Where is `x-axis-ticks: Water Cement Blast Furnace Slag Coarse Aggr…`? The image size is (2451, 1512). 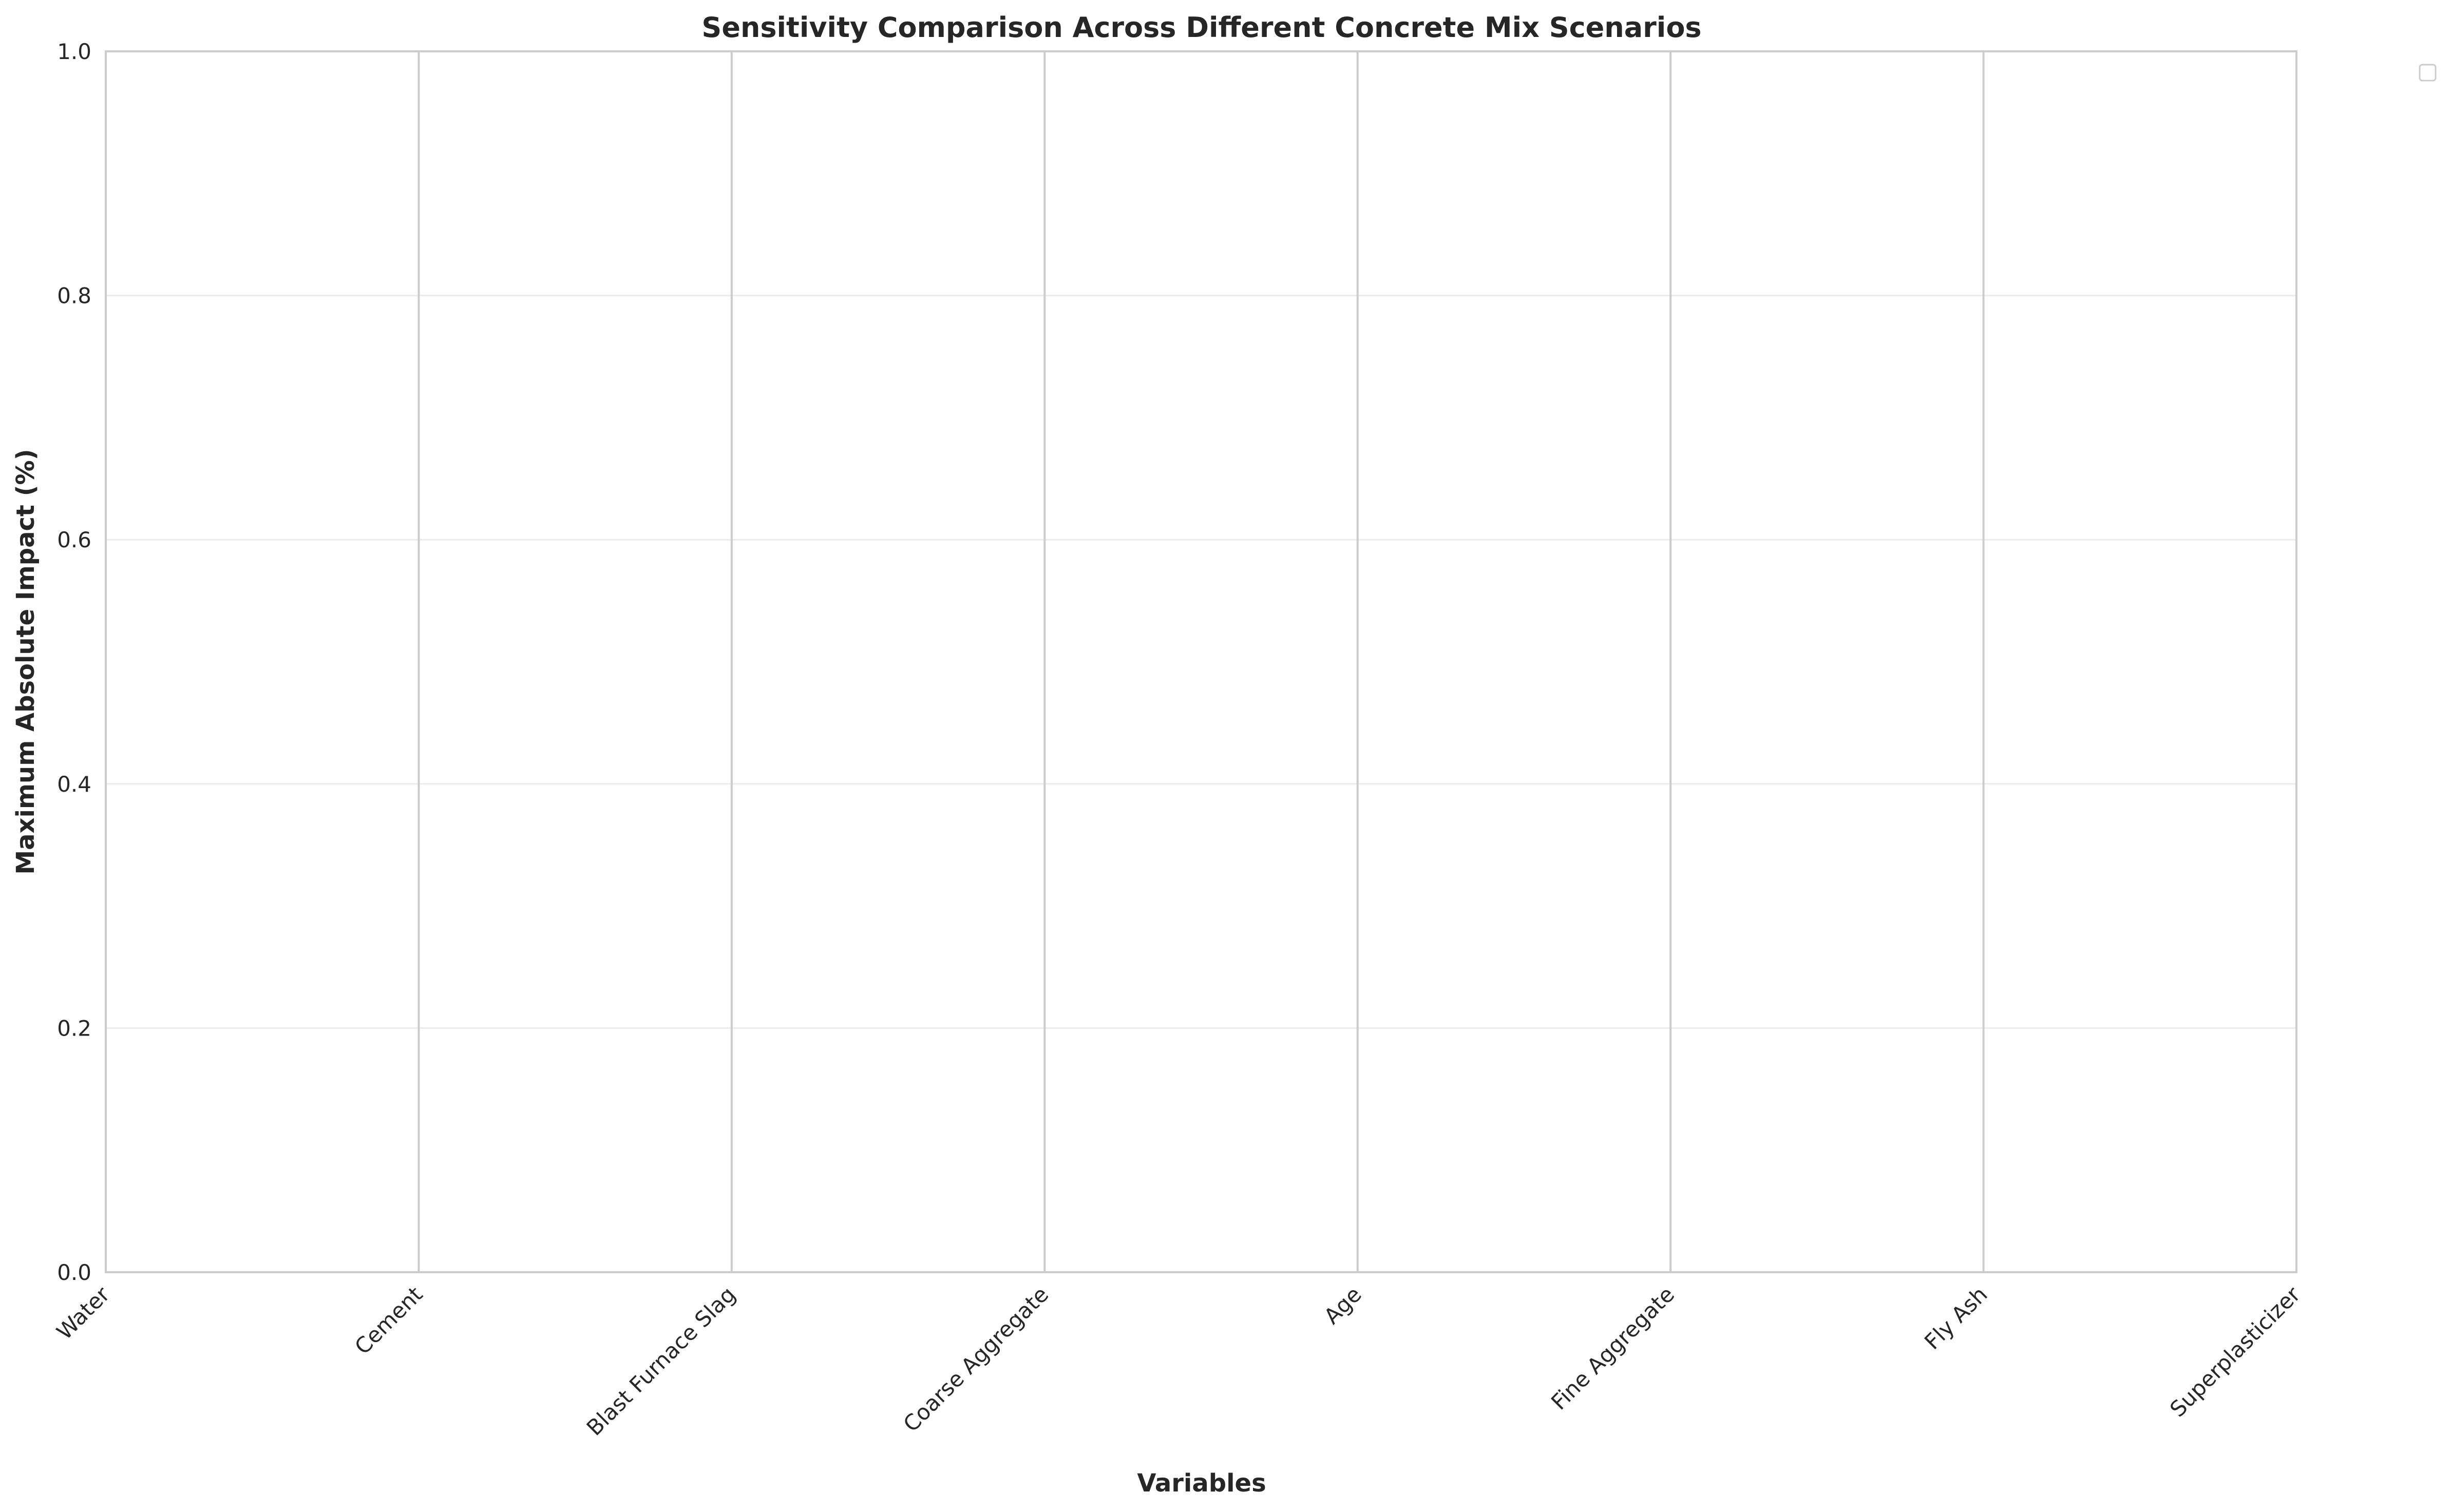
x-axis-ticks: Water Cement Blast Furnace Slag Coarse Aggr… is located at coordinates (1179, 1361).